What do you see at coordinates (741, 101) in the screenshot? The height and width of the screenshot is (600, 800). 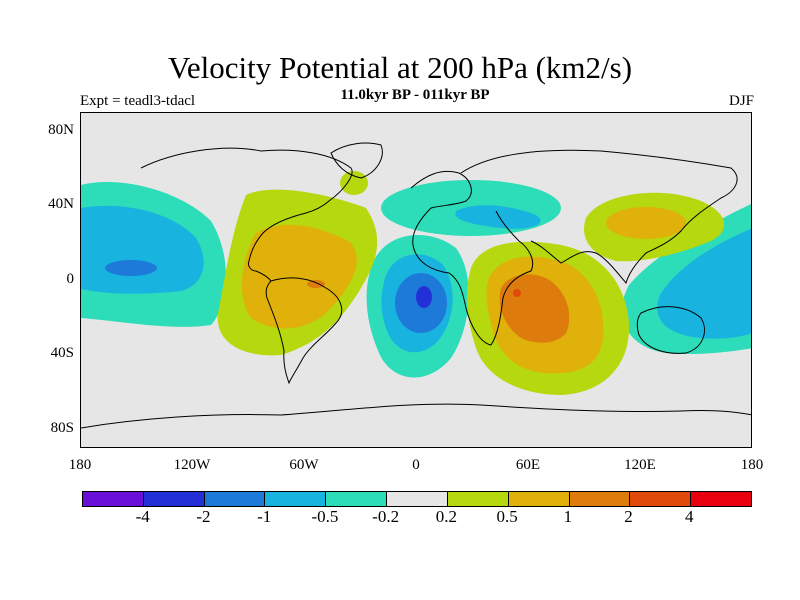 I see `season-label: DJF` at bounding box center [741, 101].